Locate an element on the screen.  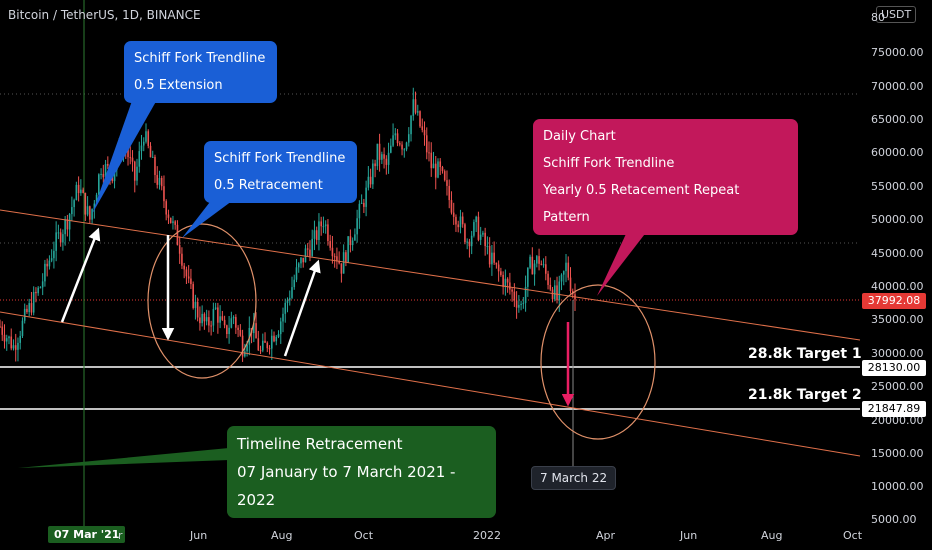
x-tick-label: Aug is located at coordinates (772, 535).